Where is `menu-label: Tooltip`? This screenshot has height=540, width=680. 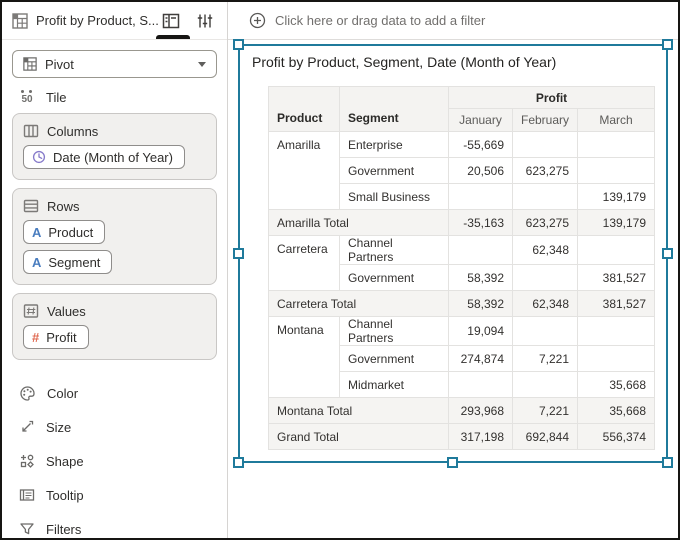 menu-label: Tooltip is located at coordinates (65, 495).